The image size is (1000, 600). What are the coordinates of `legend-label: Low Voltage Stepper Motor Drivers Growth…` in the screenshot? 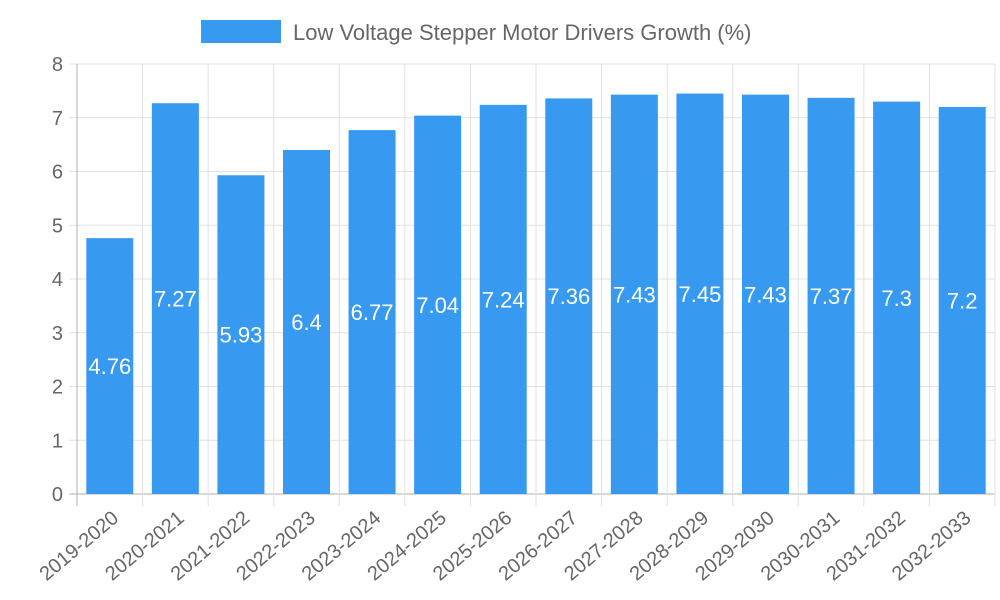 It's located at (522, 32).